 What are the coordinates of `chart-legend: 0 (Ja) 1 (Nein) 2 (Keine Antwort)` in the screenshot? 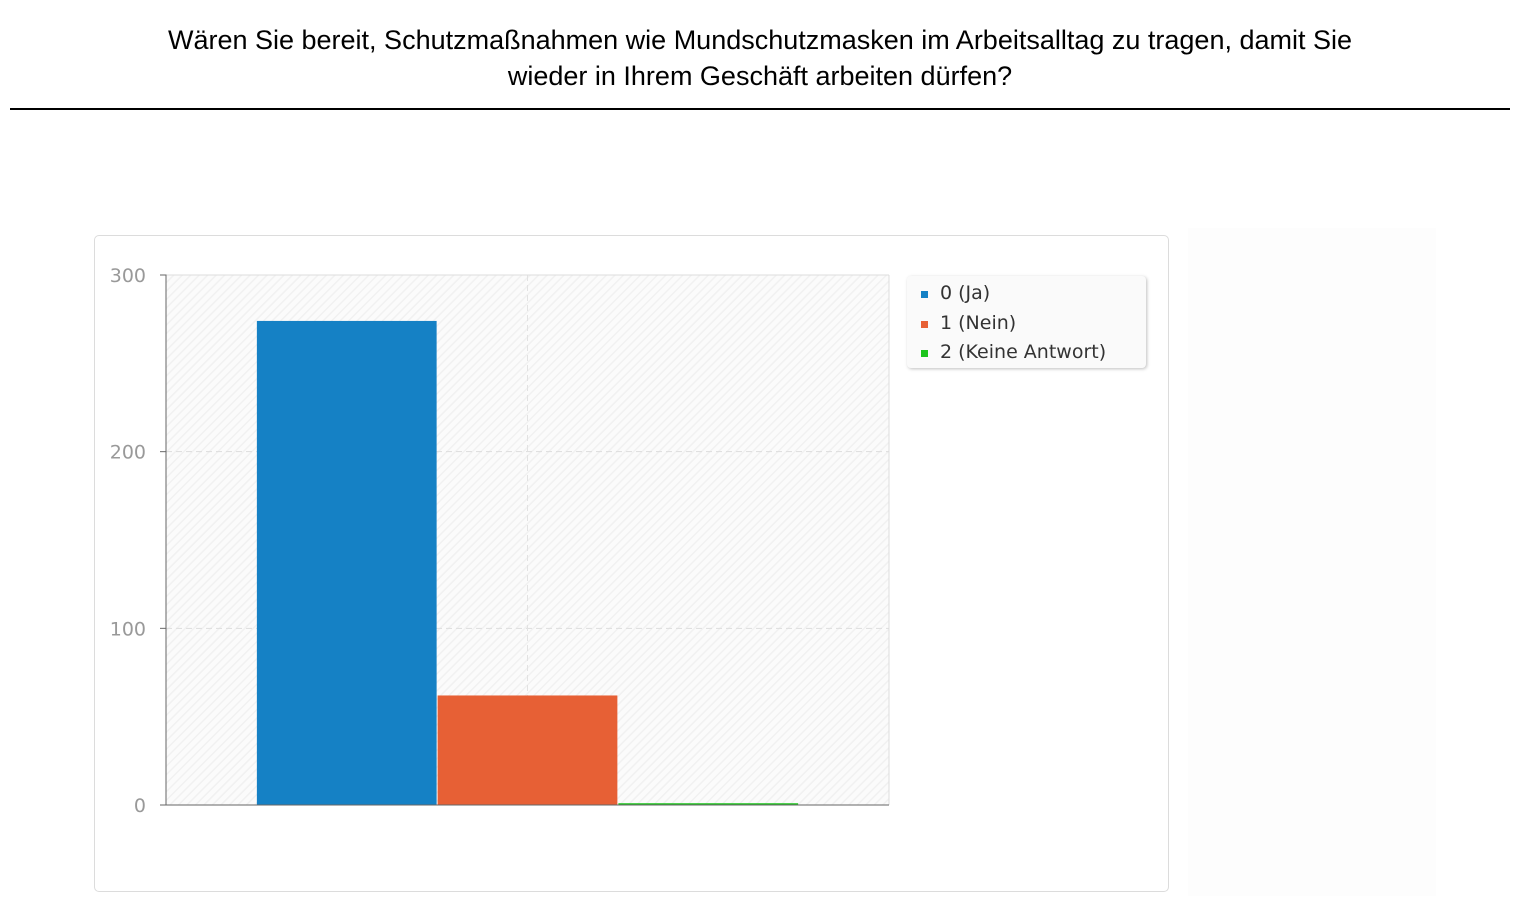 It's located at (1026, 322).